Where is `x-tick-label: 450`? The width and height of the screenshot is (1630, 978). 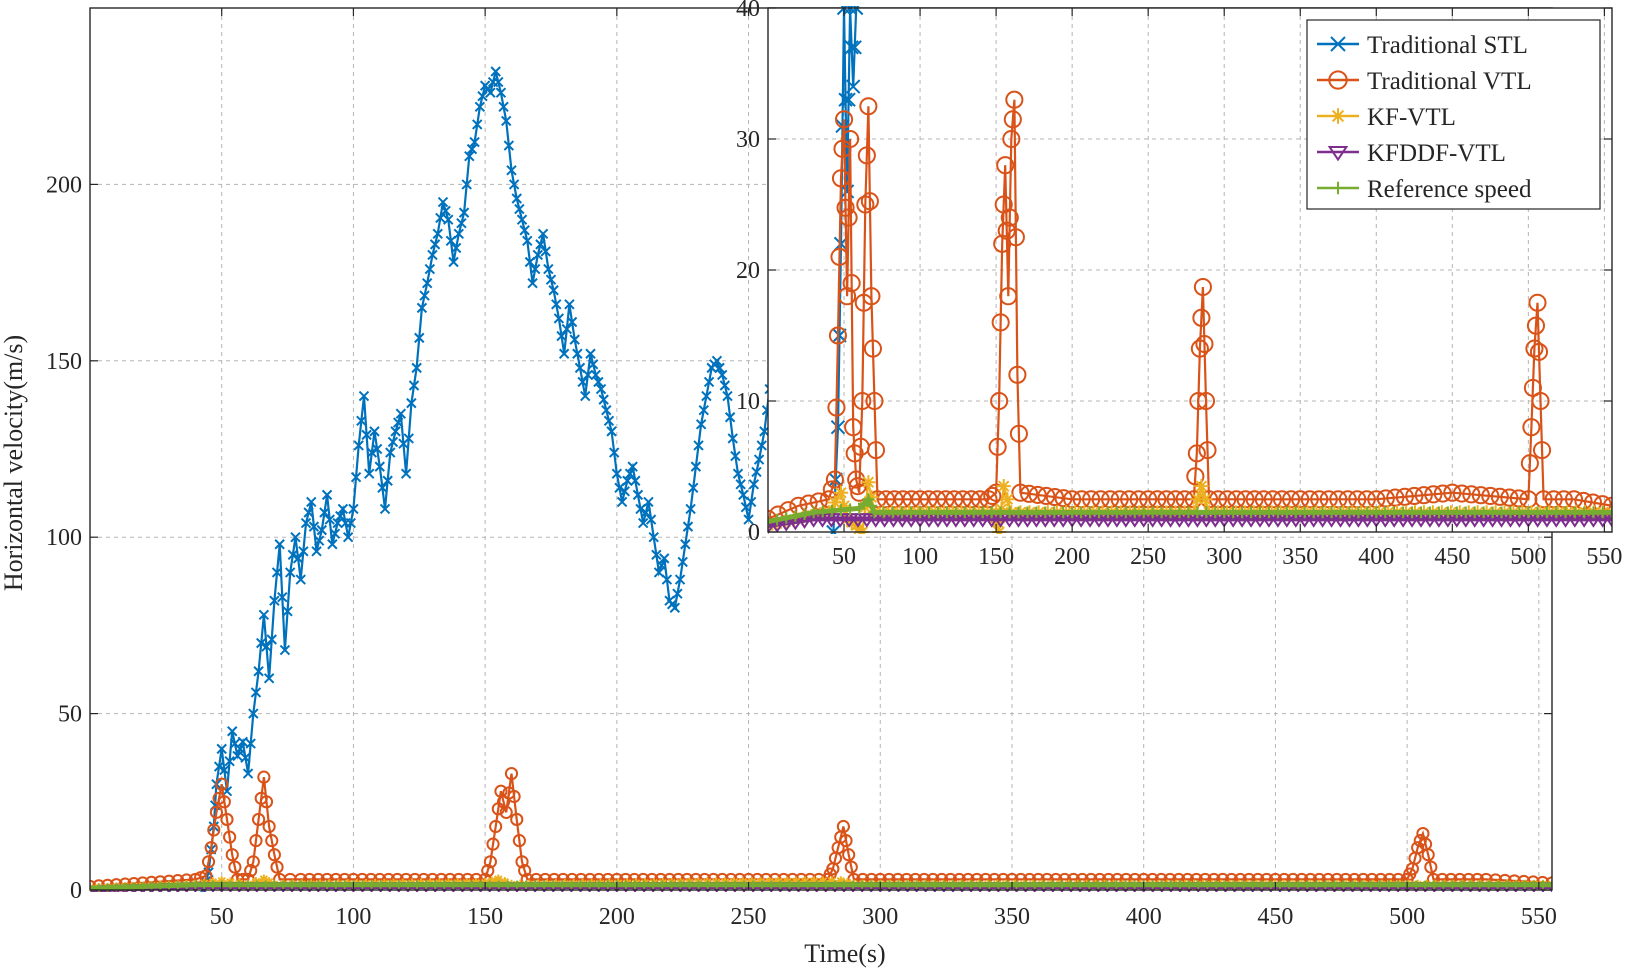
x-tick-label: 450 is located at coordinates (1452, 557).